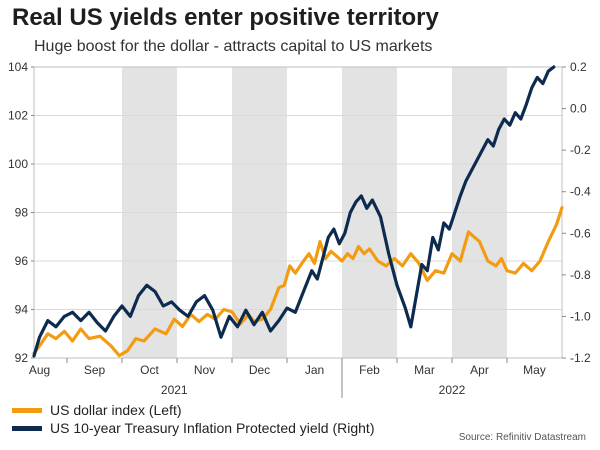 The image size is (600, 450). I want to click on x-tick-label: Apr, so click(479, 370).